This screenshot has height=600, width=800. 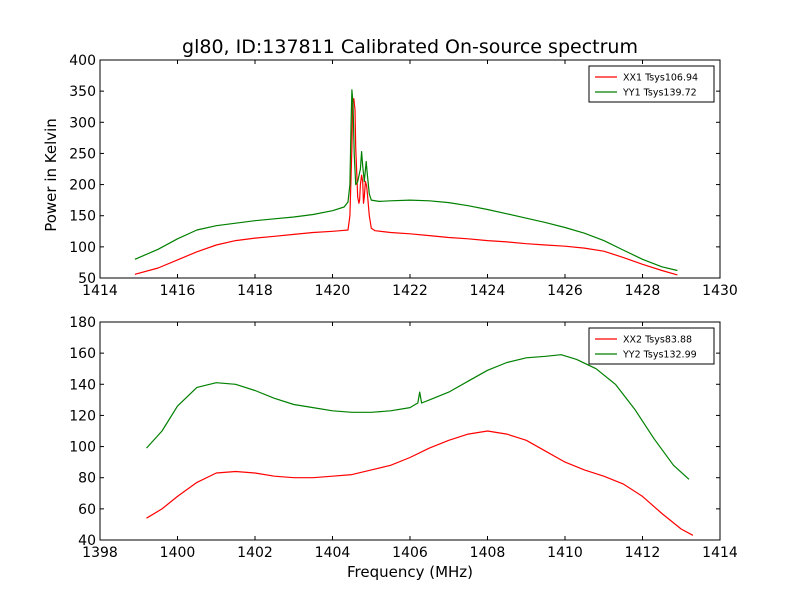 What do you see at coordinates (410, 291) in the screenshot?
I see `x-tick-label: 1422` at bounding box center [410, 291].